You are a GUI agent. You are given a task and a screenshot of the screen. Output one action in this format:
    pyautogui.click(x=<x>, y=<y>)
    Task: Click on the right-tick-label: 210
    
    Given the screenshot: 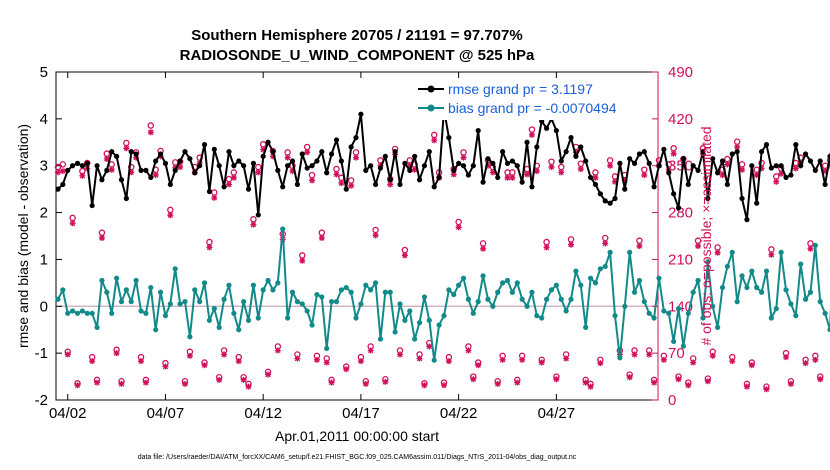 What is the action you would take?
    pyautogui.click(x=680, y=259)
    